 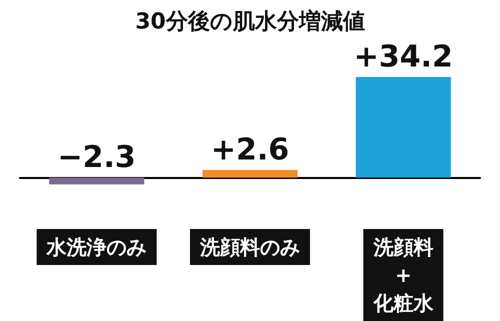 What do you see at coordinates (250, 21) in the screenshot?
I see `chart-title: 30分後の肌水分増減値` at bounding box center [250, 21].